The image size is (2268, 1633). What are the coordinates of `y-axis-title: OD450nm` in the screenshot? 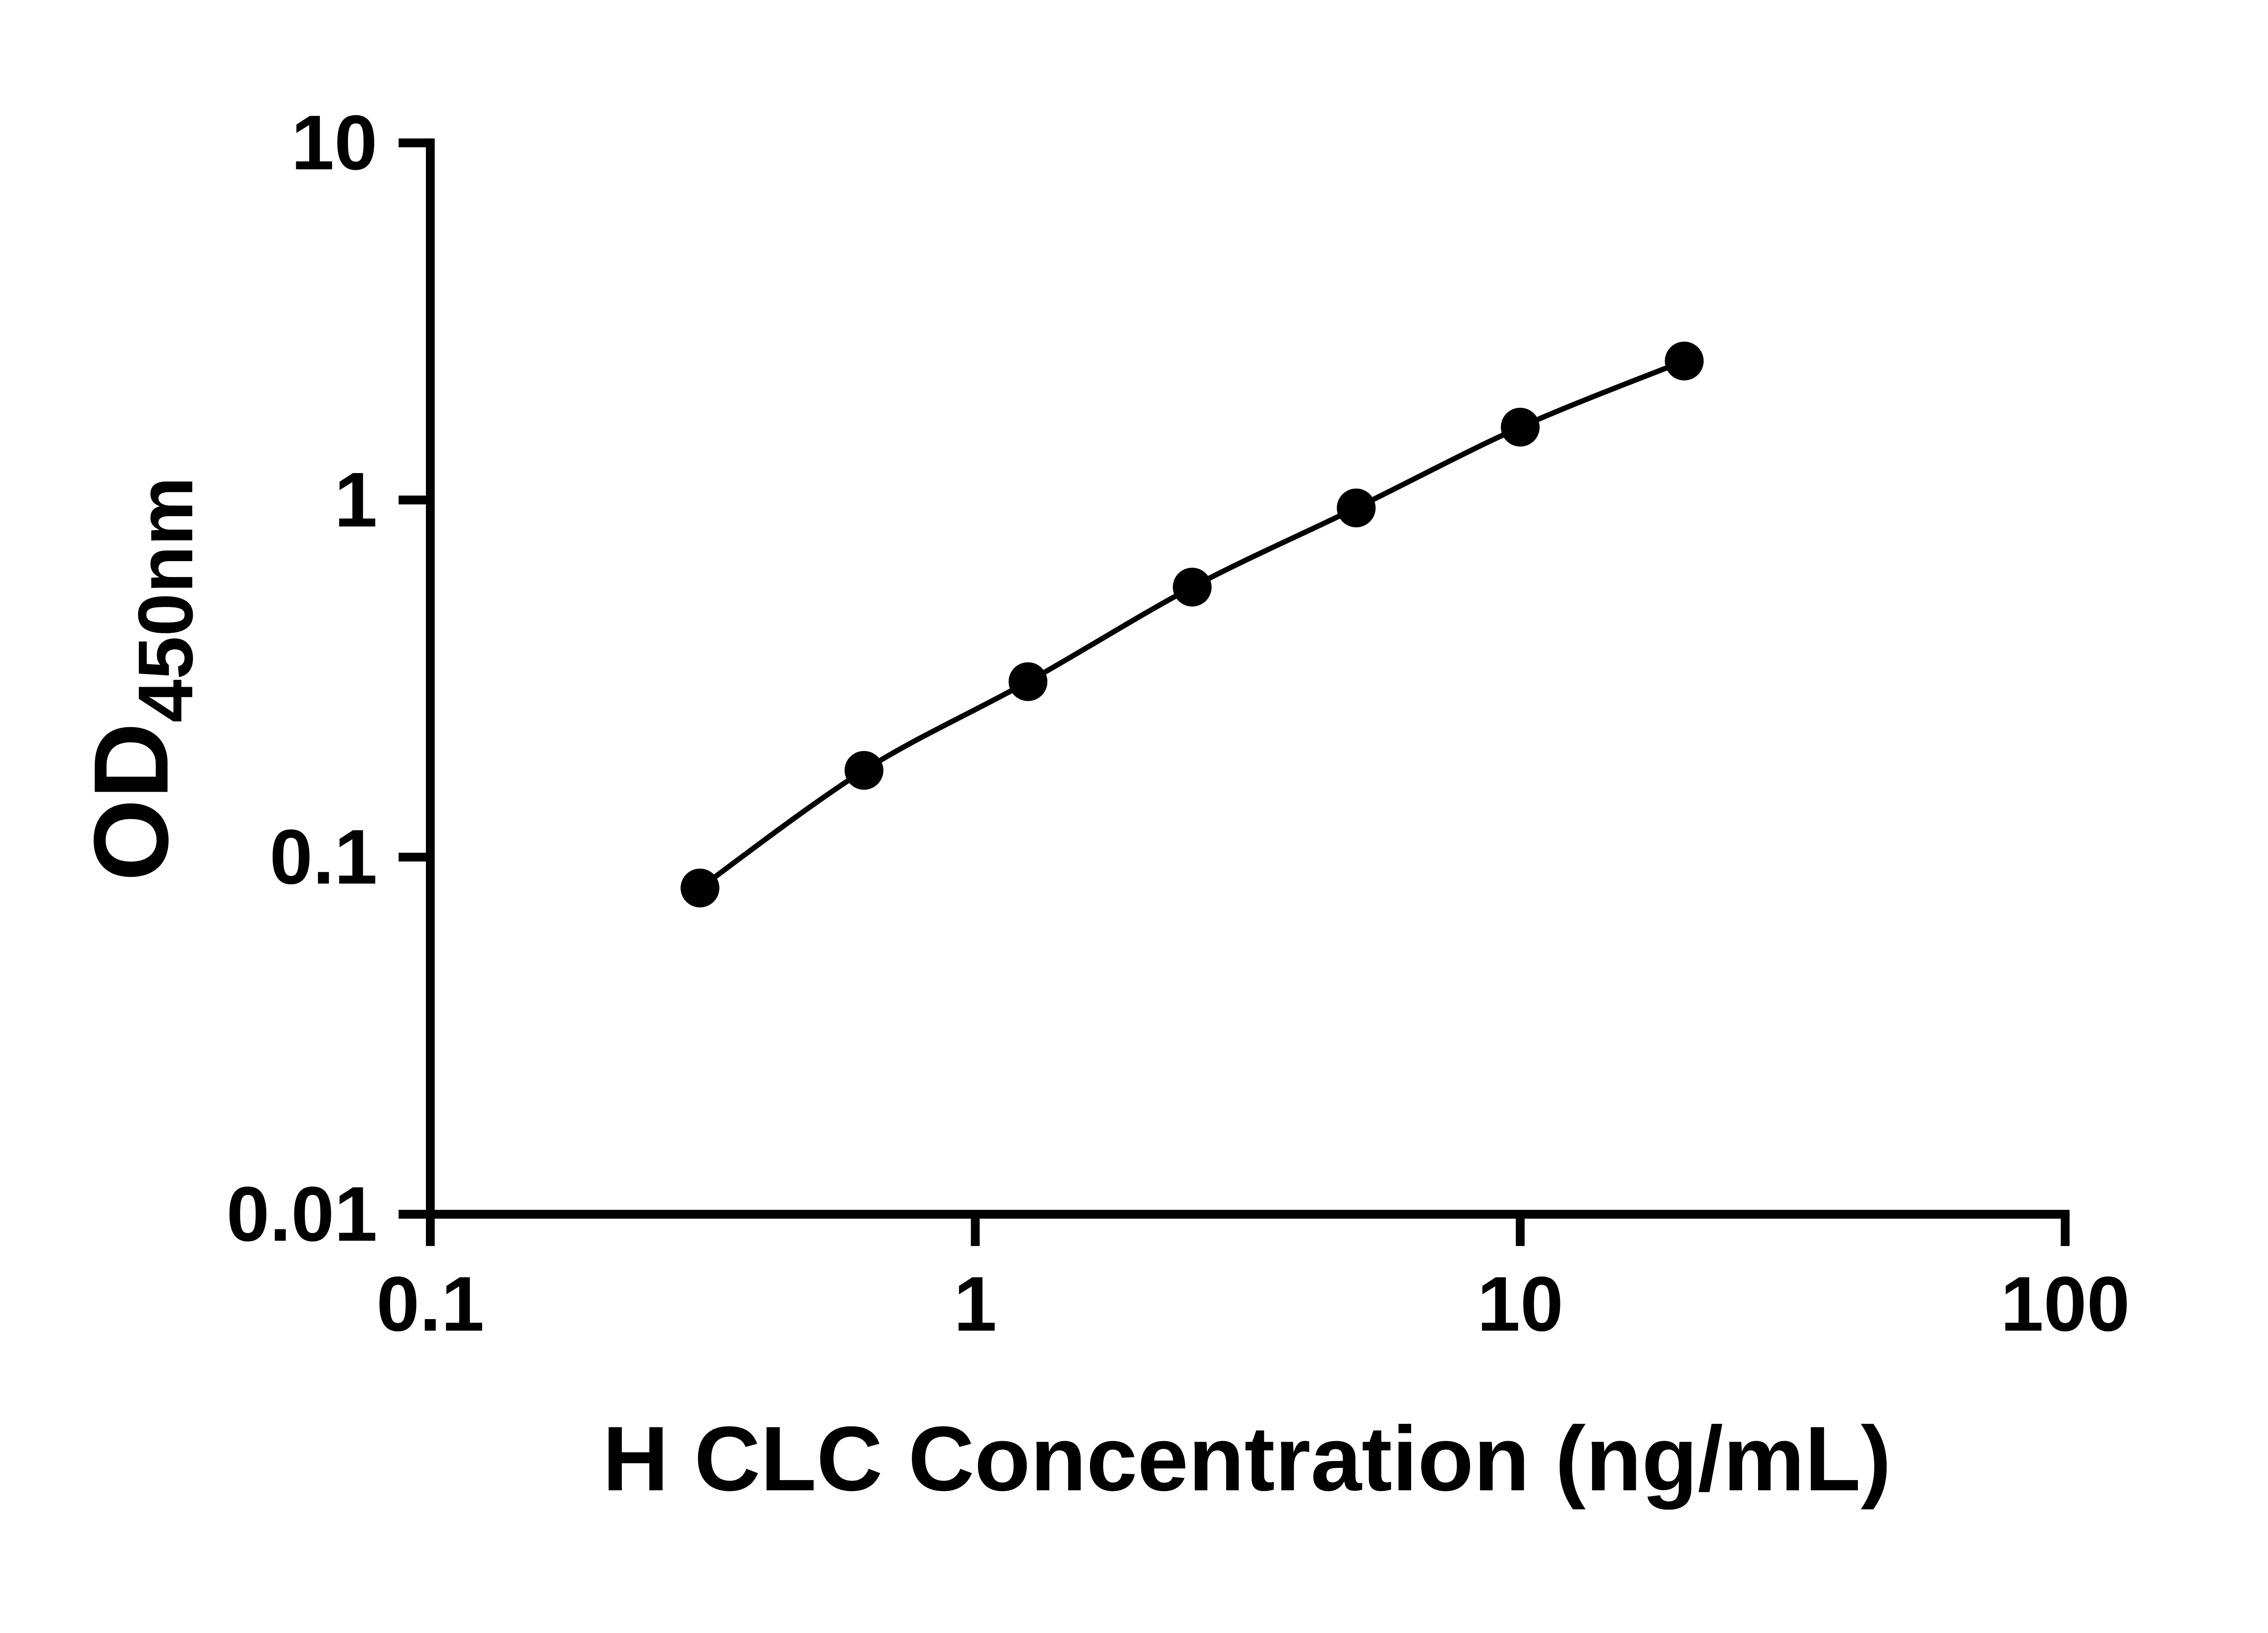 It's located at (140, 679).